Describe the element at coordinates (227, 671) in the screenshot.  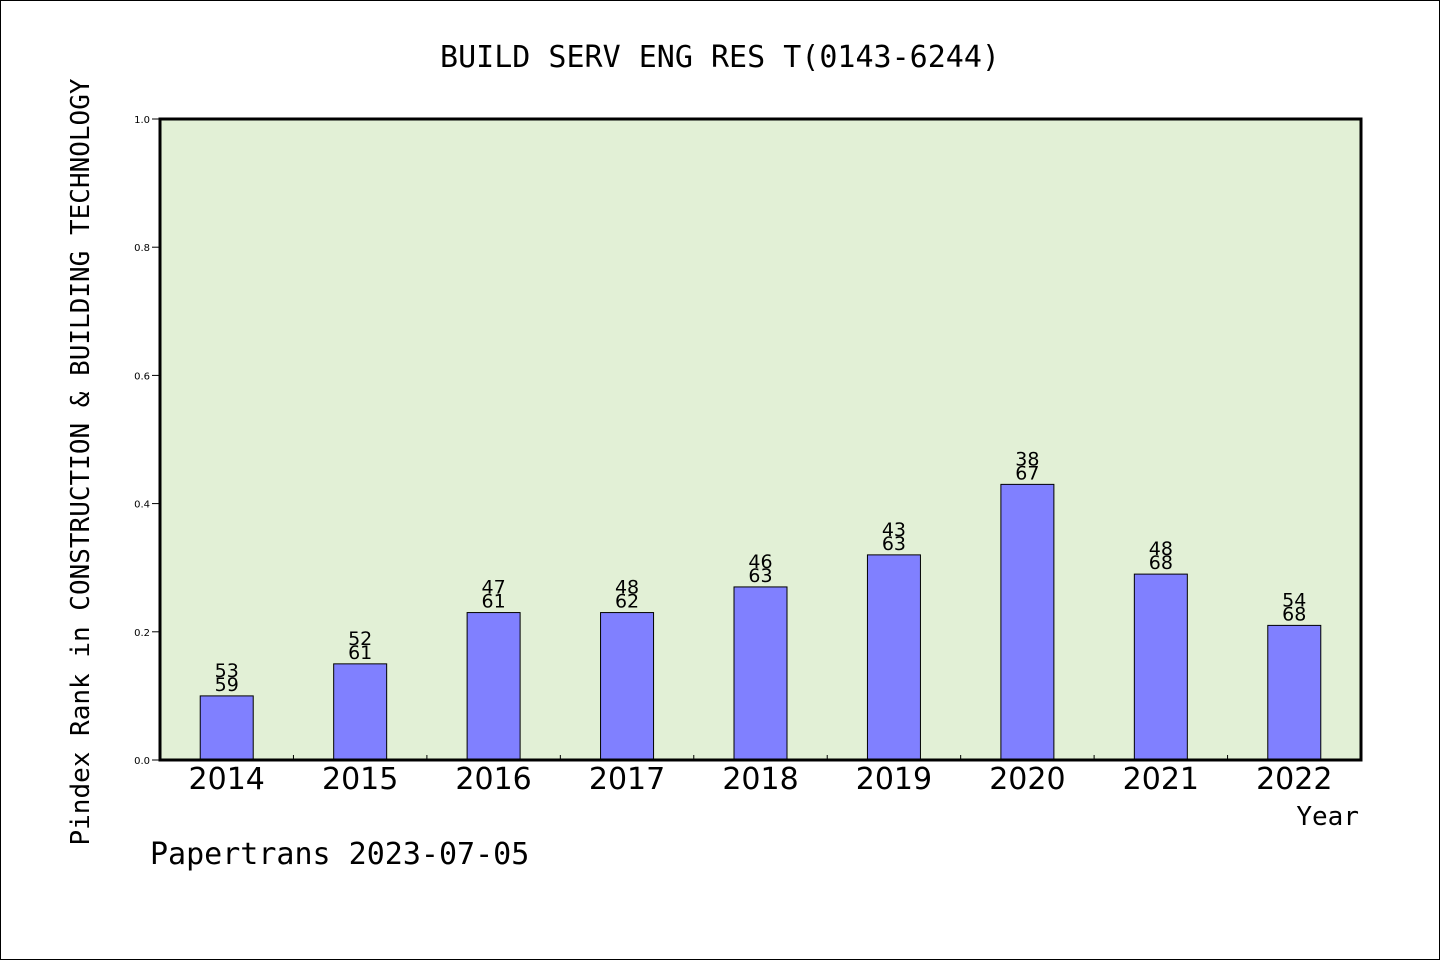
I see `bar-label-top: 53` at that location.